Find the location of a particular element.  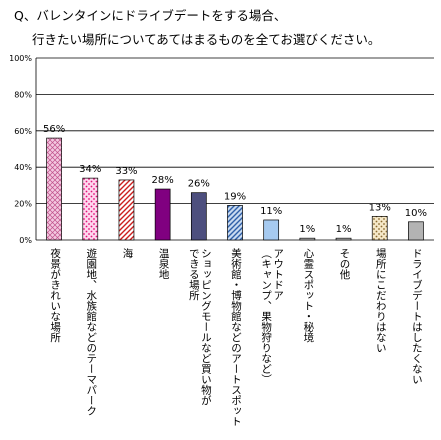

svg-text: ドライブデートはしたくない is located at coordinates (417, 316).